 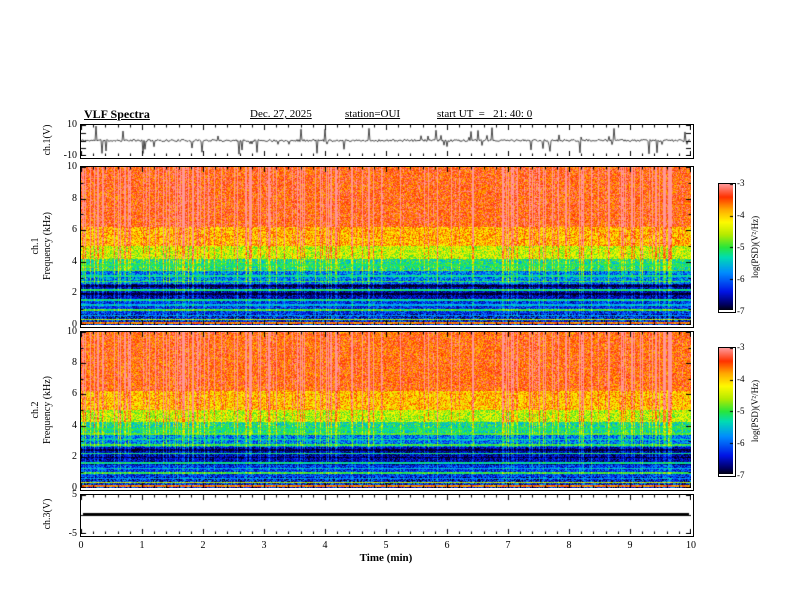 What do you see at coordinates (35, 410) in the screenshot?
I see `ch2-frequency-axis-label-line1: ch.2` at bounding box center [35, 410].